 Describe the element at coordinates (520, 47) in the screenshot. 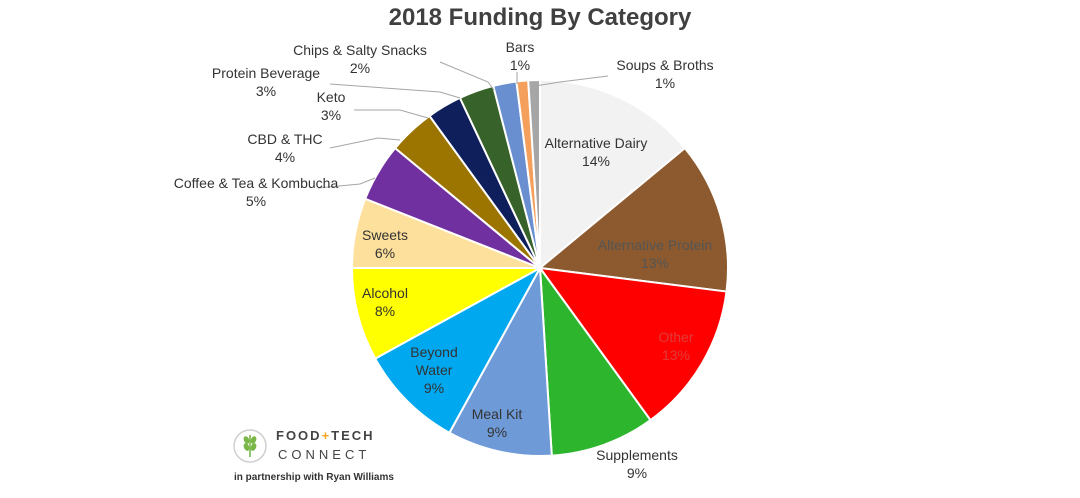

I see `slice-name: Bars` at that location.